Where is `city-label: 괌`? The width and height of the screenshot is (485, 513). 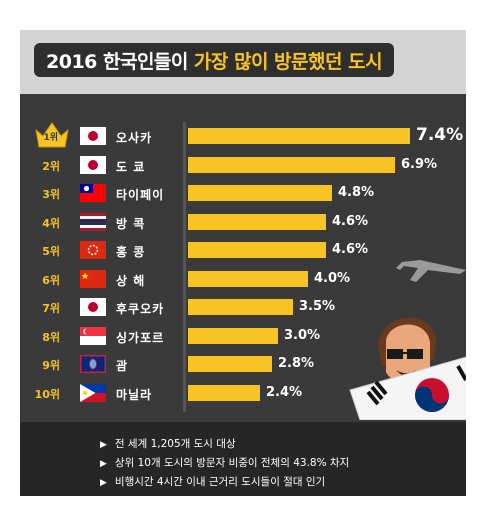
city-label: 괌 is located at coordinates (122, 366).